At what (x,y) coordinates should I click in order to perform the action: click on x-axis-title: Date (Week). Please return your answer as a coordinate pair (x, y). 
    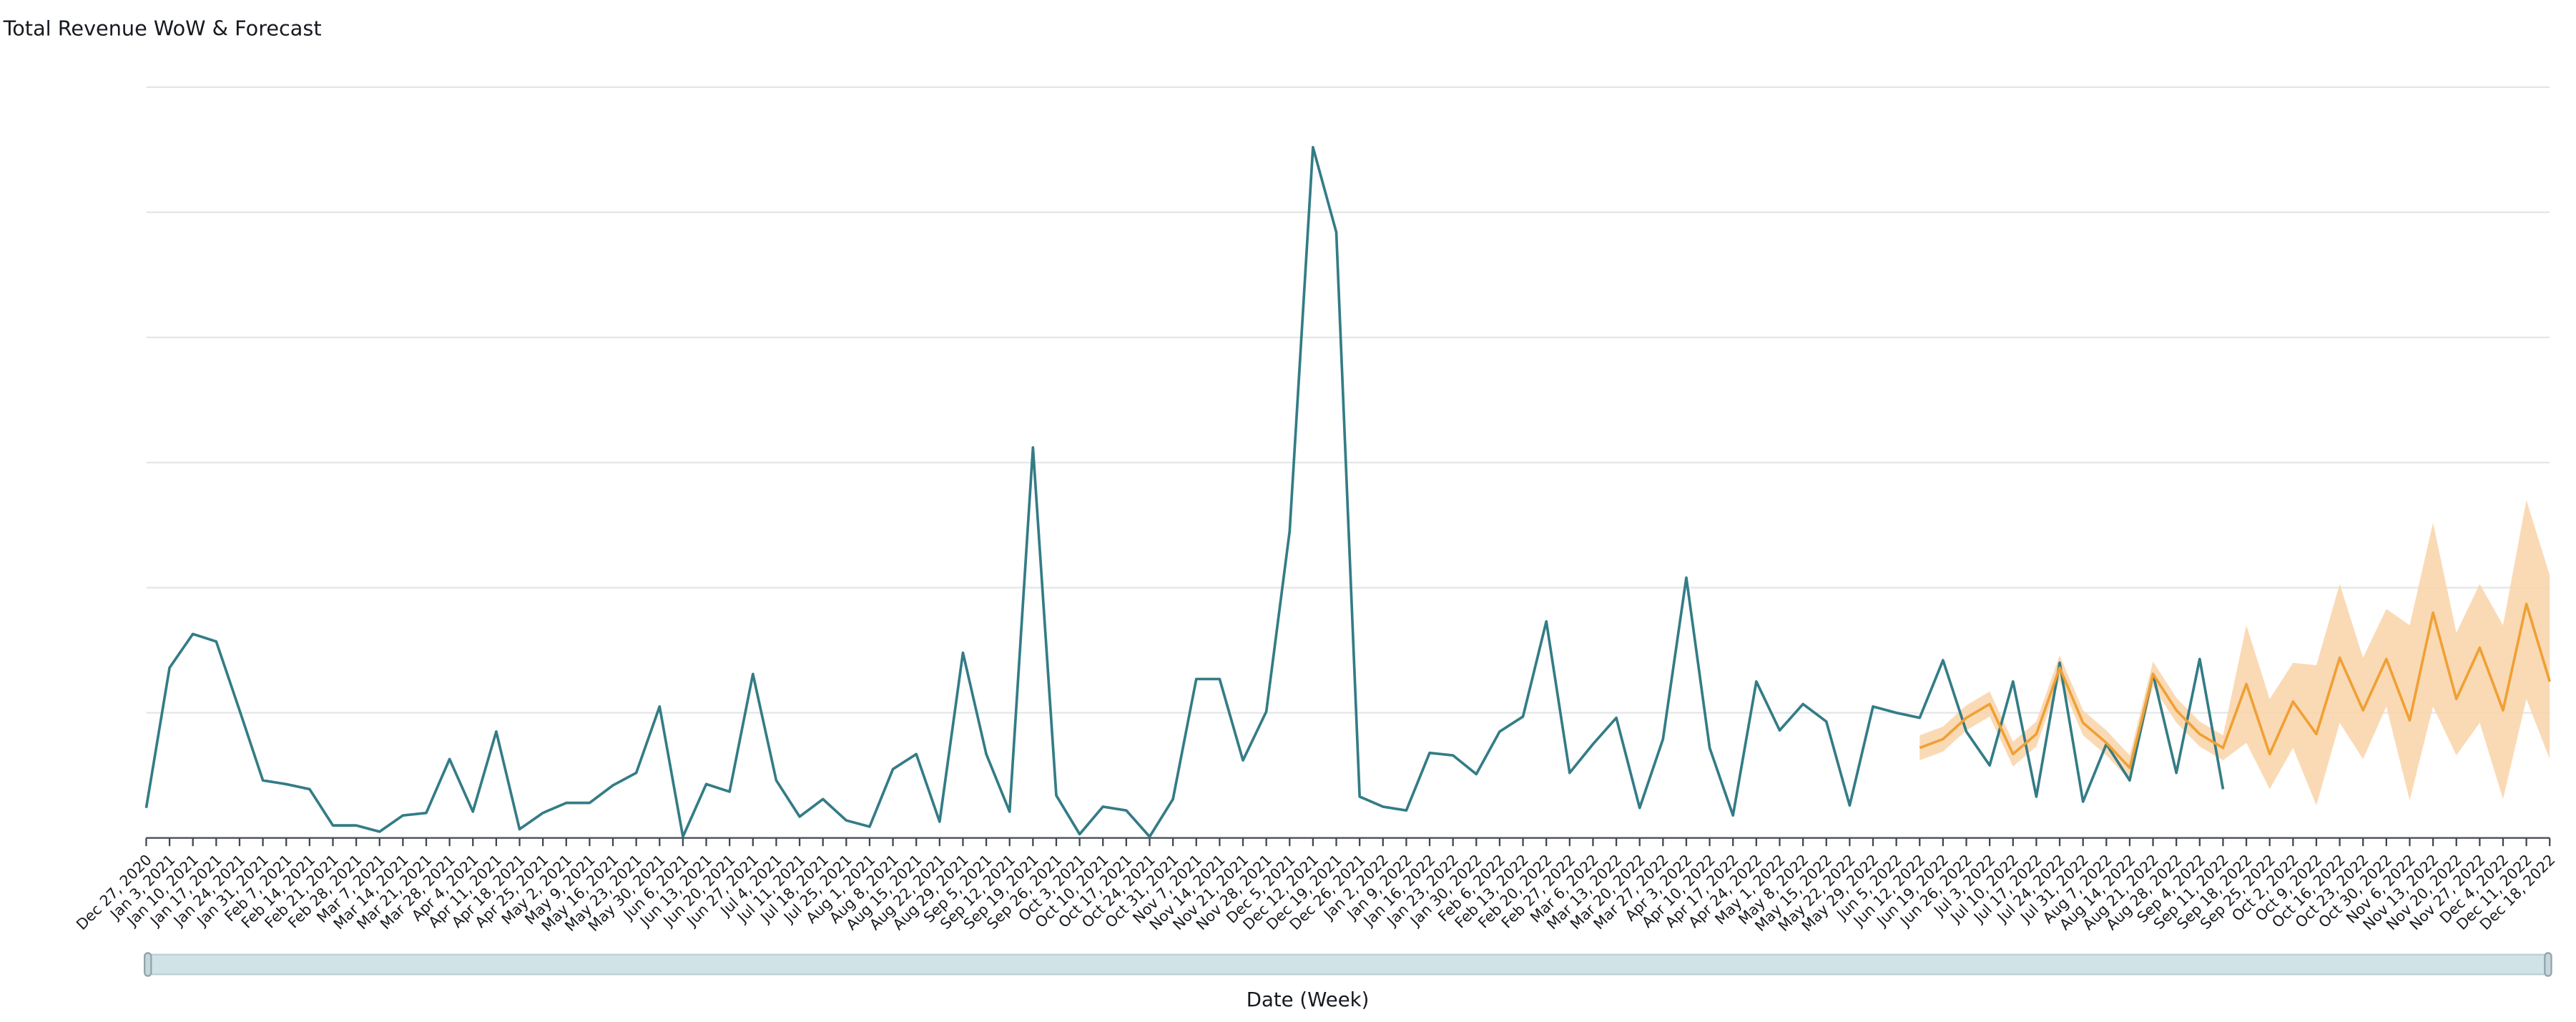
    Looking at the image, I should click on (1309, 999).